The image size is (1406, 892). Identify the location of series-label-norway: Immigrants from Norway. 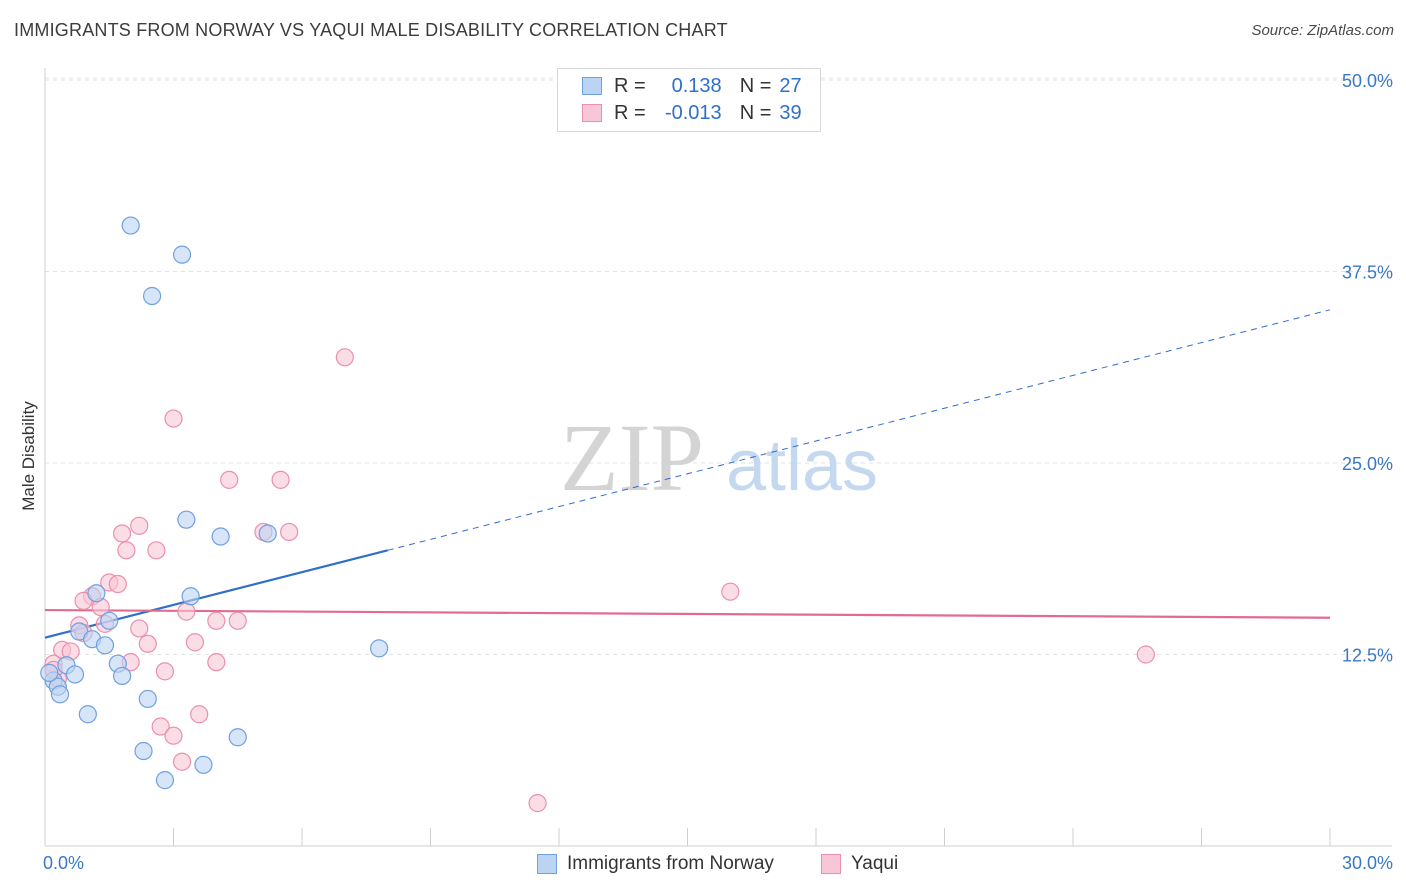
(670, 863).